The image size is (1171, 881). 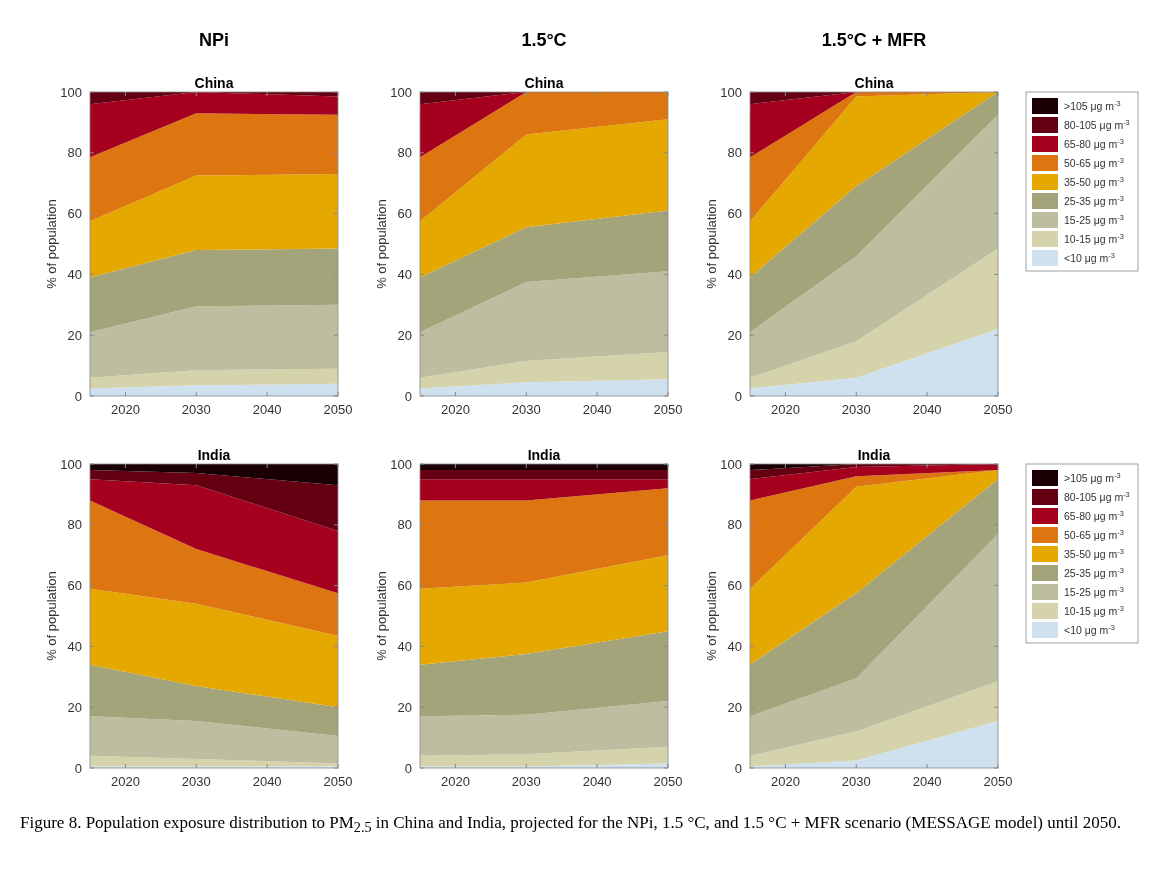 I want to click on chart-title: NPi, so click(x=214, y=40).